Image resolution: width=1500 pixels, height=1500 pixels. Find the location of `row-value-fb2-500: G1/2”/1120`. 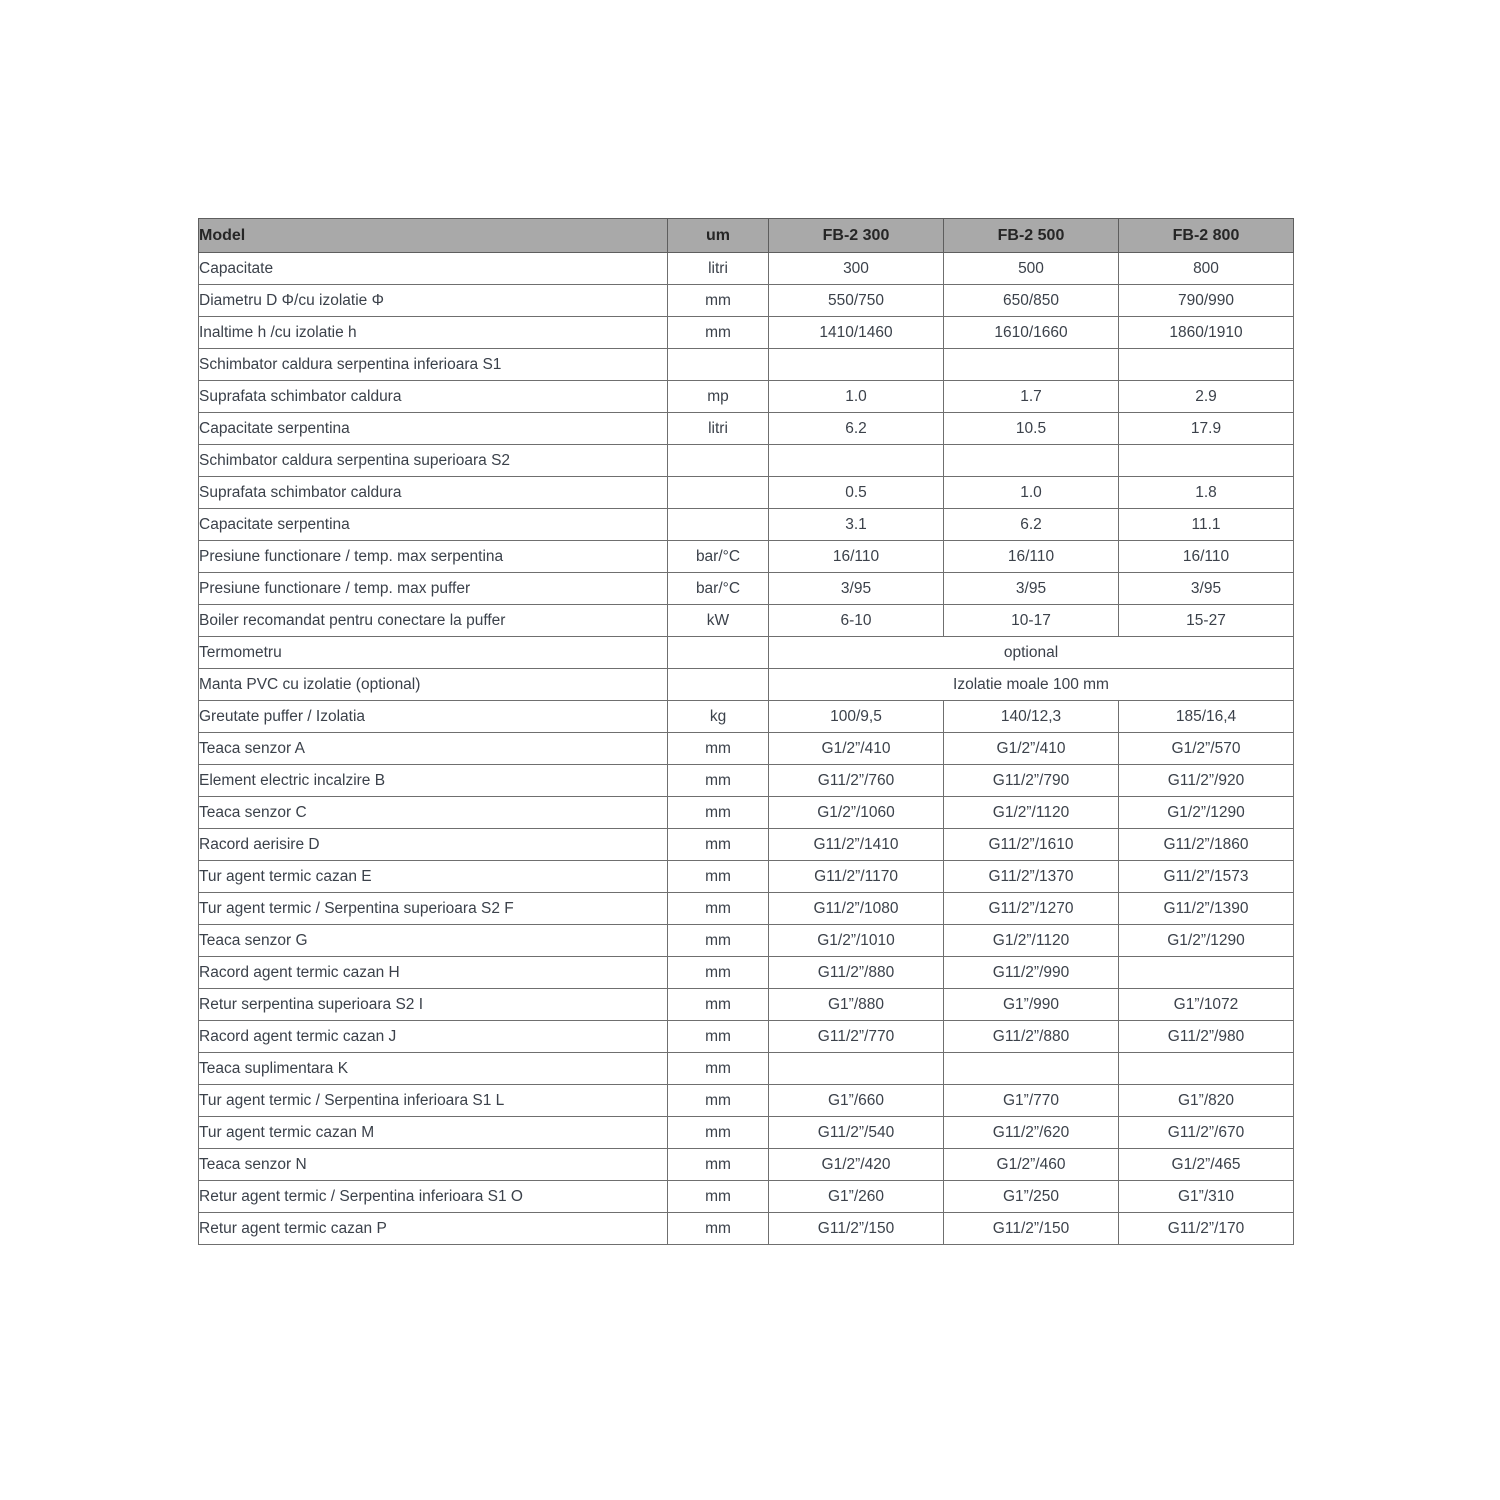

row-value-fb2-500: G1/2”/1120 is located at coordinates (1031, 812).